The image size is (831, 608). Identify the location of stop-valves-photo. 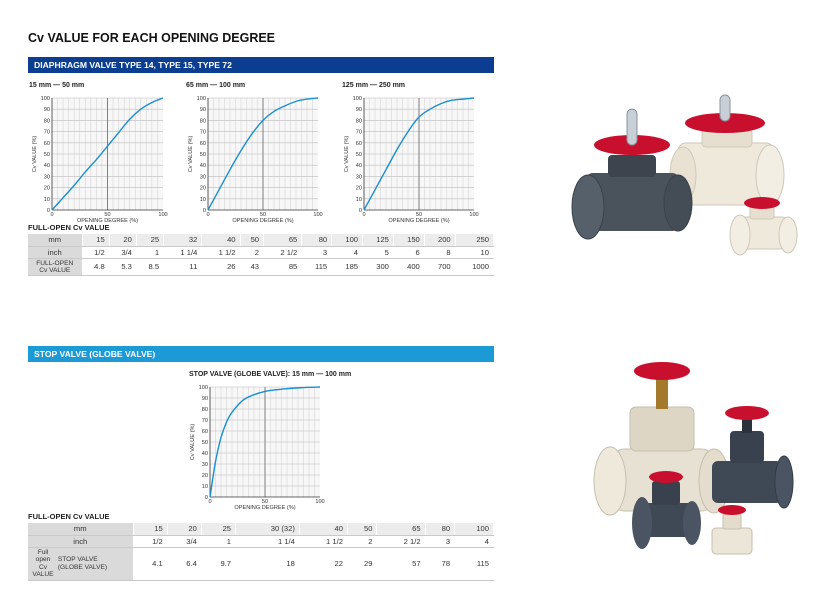
(693, 458).